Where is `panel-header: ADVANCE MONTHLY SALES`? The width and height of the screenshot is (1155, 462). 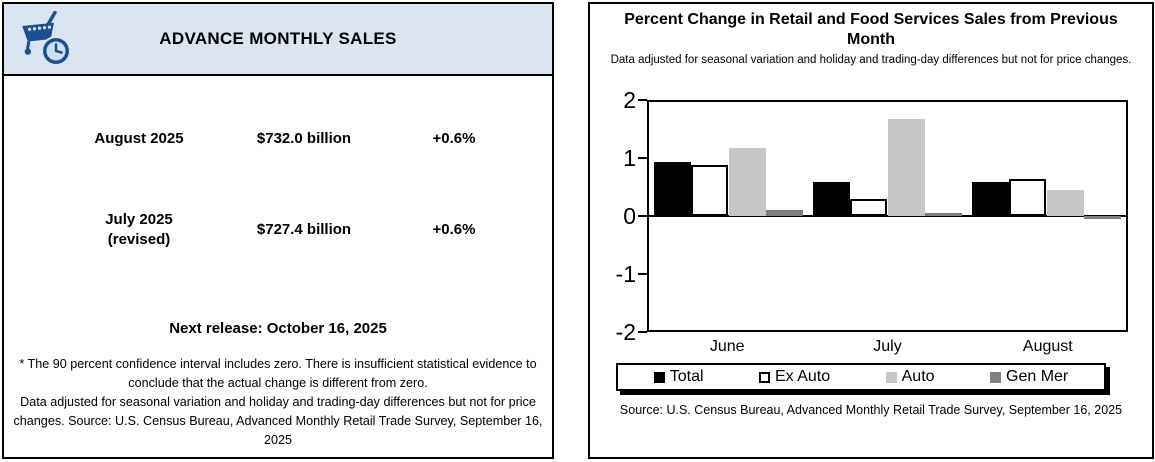 panel-header: ADVANCE MONTHLY SALES is located at coordinates (278, 40).